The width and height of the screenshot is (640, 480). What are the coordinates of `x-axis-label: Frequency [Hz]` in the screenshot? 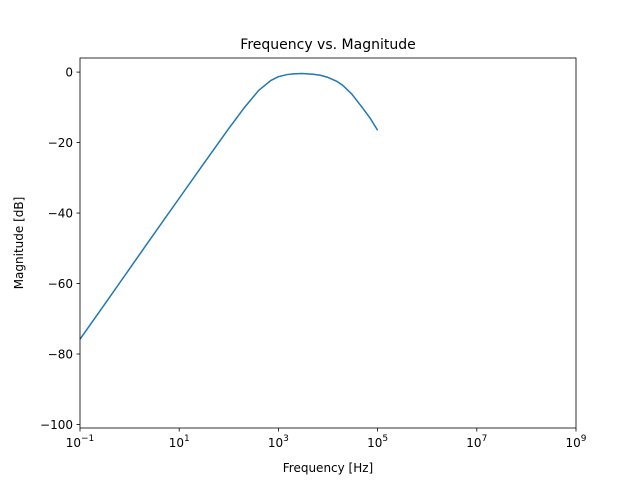 It's located at (328, 468).